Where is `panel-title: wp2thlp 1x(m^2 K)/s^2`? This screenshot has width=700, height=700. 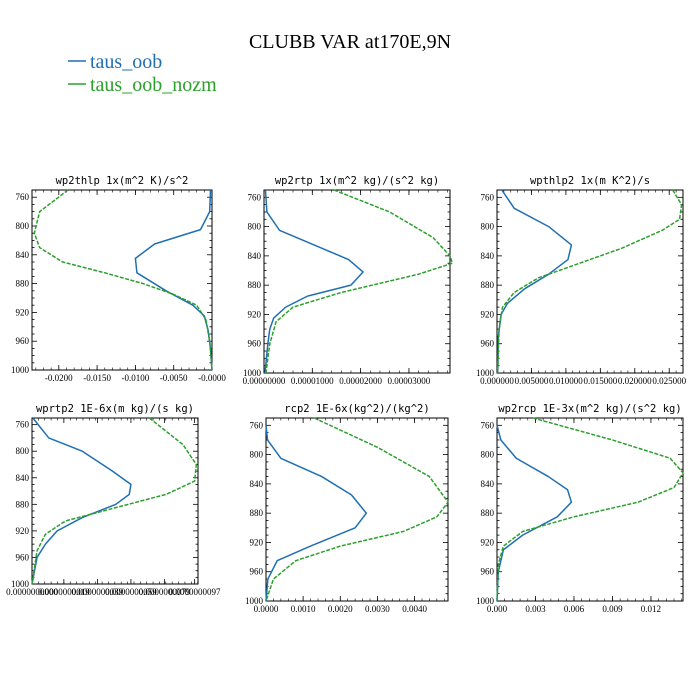
panel-title: wp2thlp 1x(m^2 K)/s^2 is located at coordinates (122, 181).